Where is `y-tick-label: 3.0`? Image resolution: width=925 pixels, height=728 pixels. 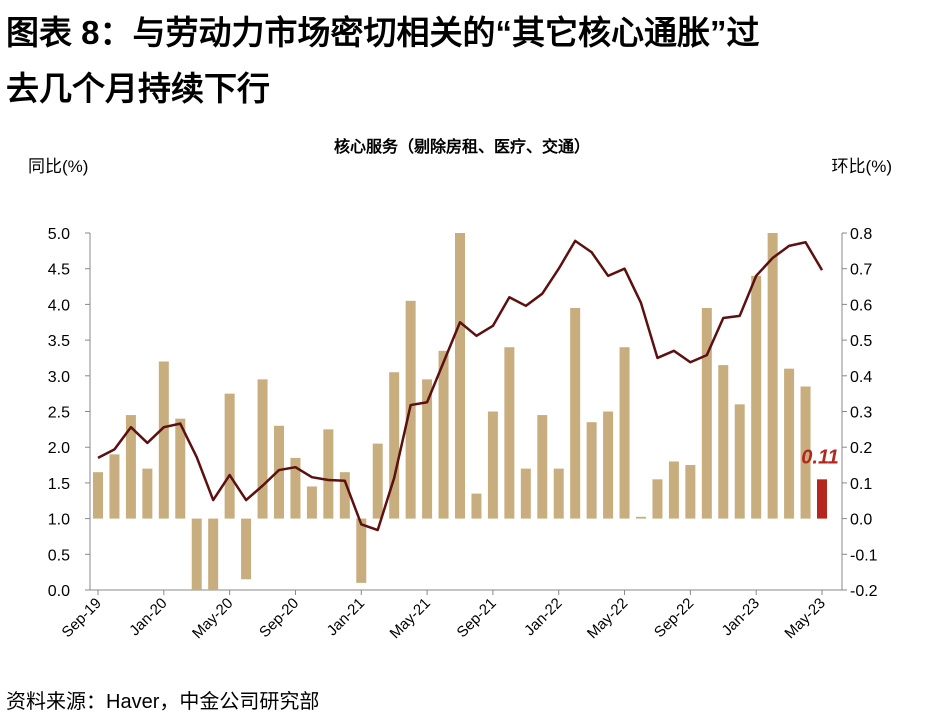
y-tick-label: 3.0 is located at coordinates (59, 377).